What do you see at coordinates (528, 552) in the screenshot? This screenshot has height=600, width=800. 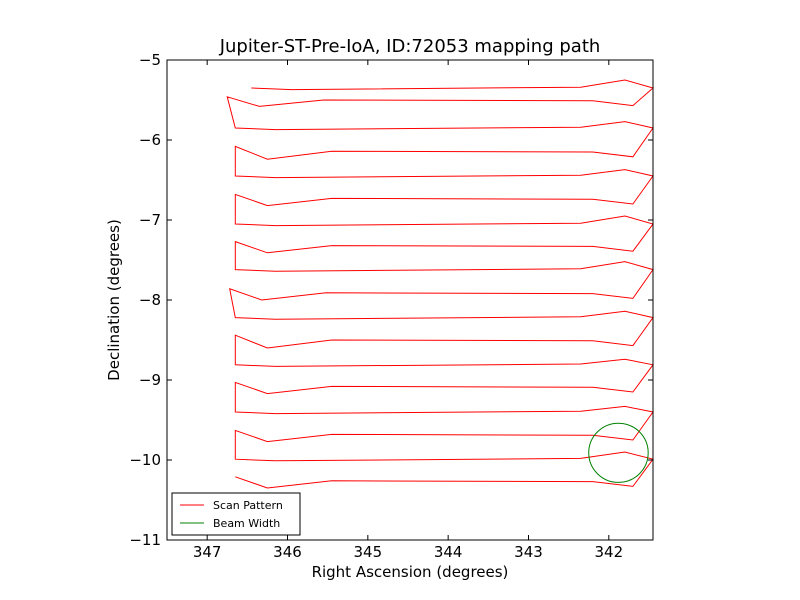 I see `x-tick-label: 343` at bounding box center [528, 552].